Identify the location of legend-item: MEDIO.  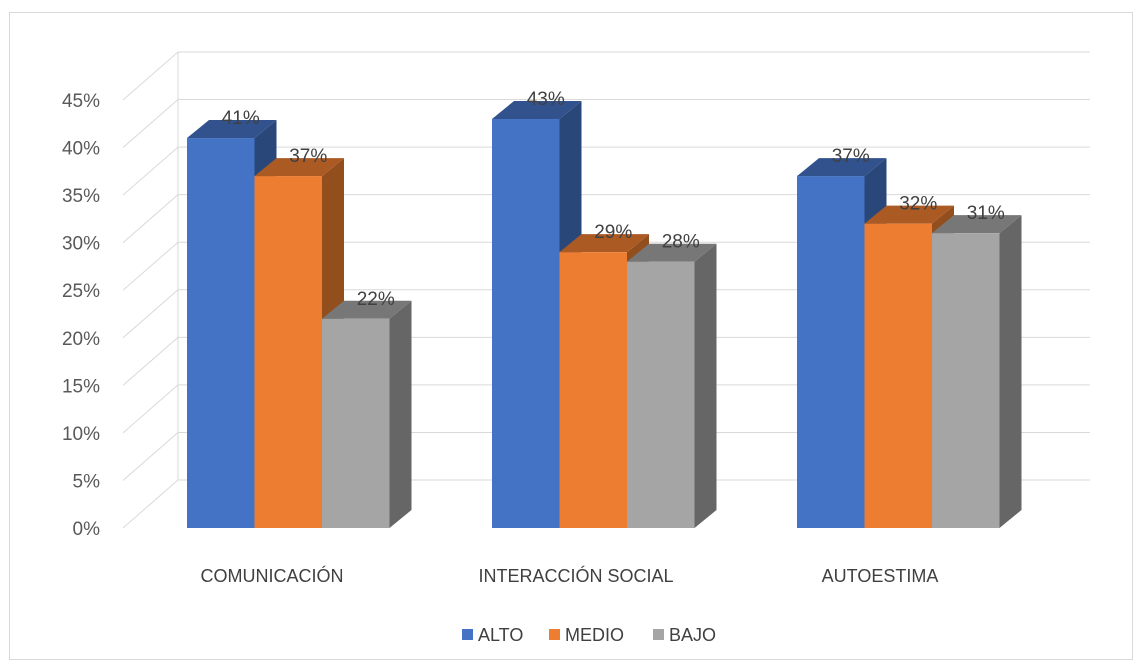
(586, 635).